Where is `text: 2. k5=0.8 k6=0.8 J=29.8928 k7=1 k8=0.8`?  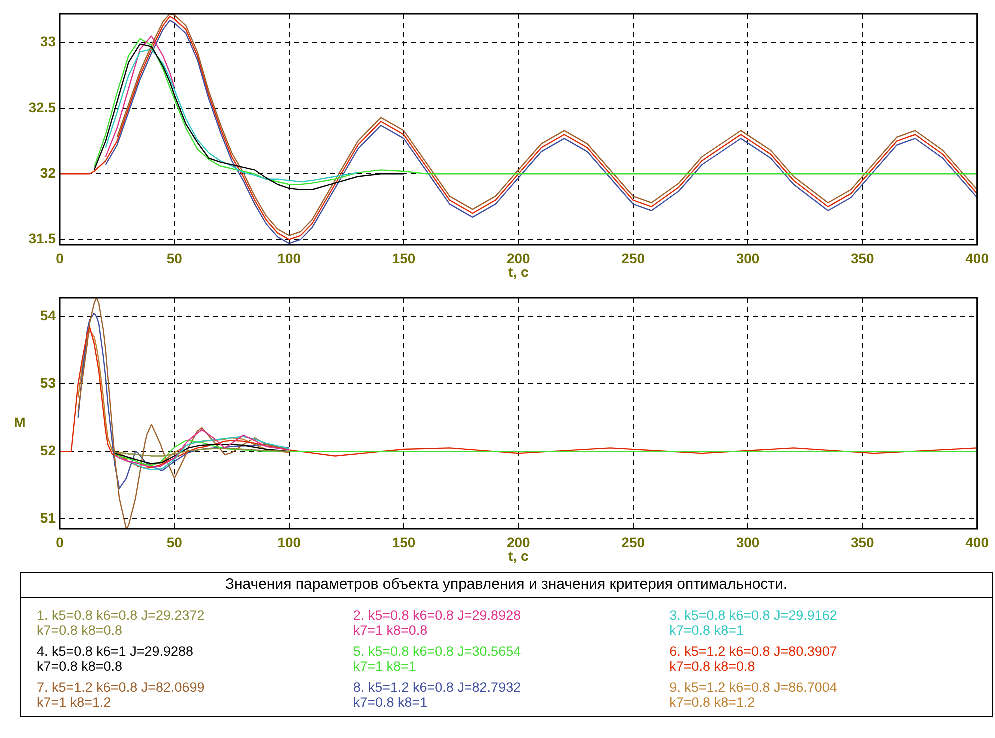
text: 2. k5=0.8 k6=0.8 J=29.8928 k7=1 k8=0.8 is located at coordinates (437, 623).